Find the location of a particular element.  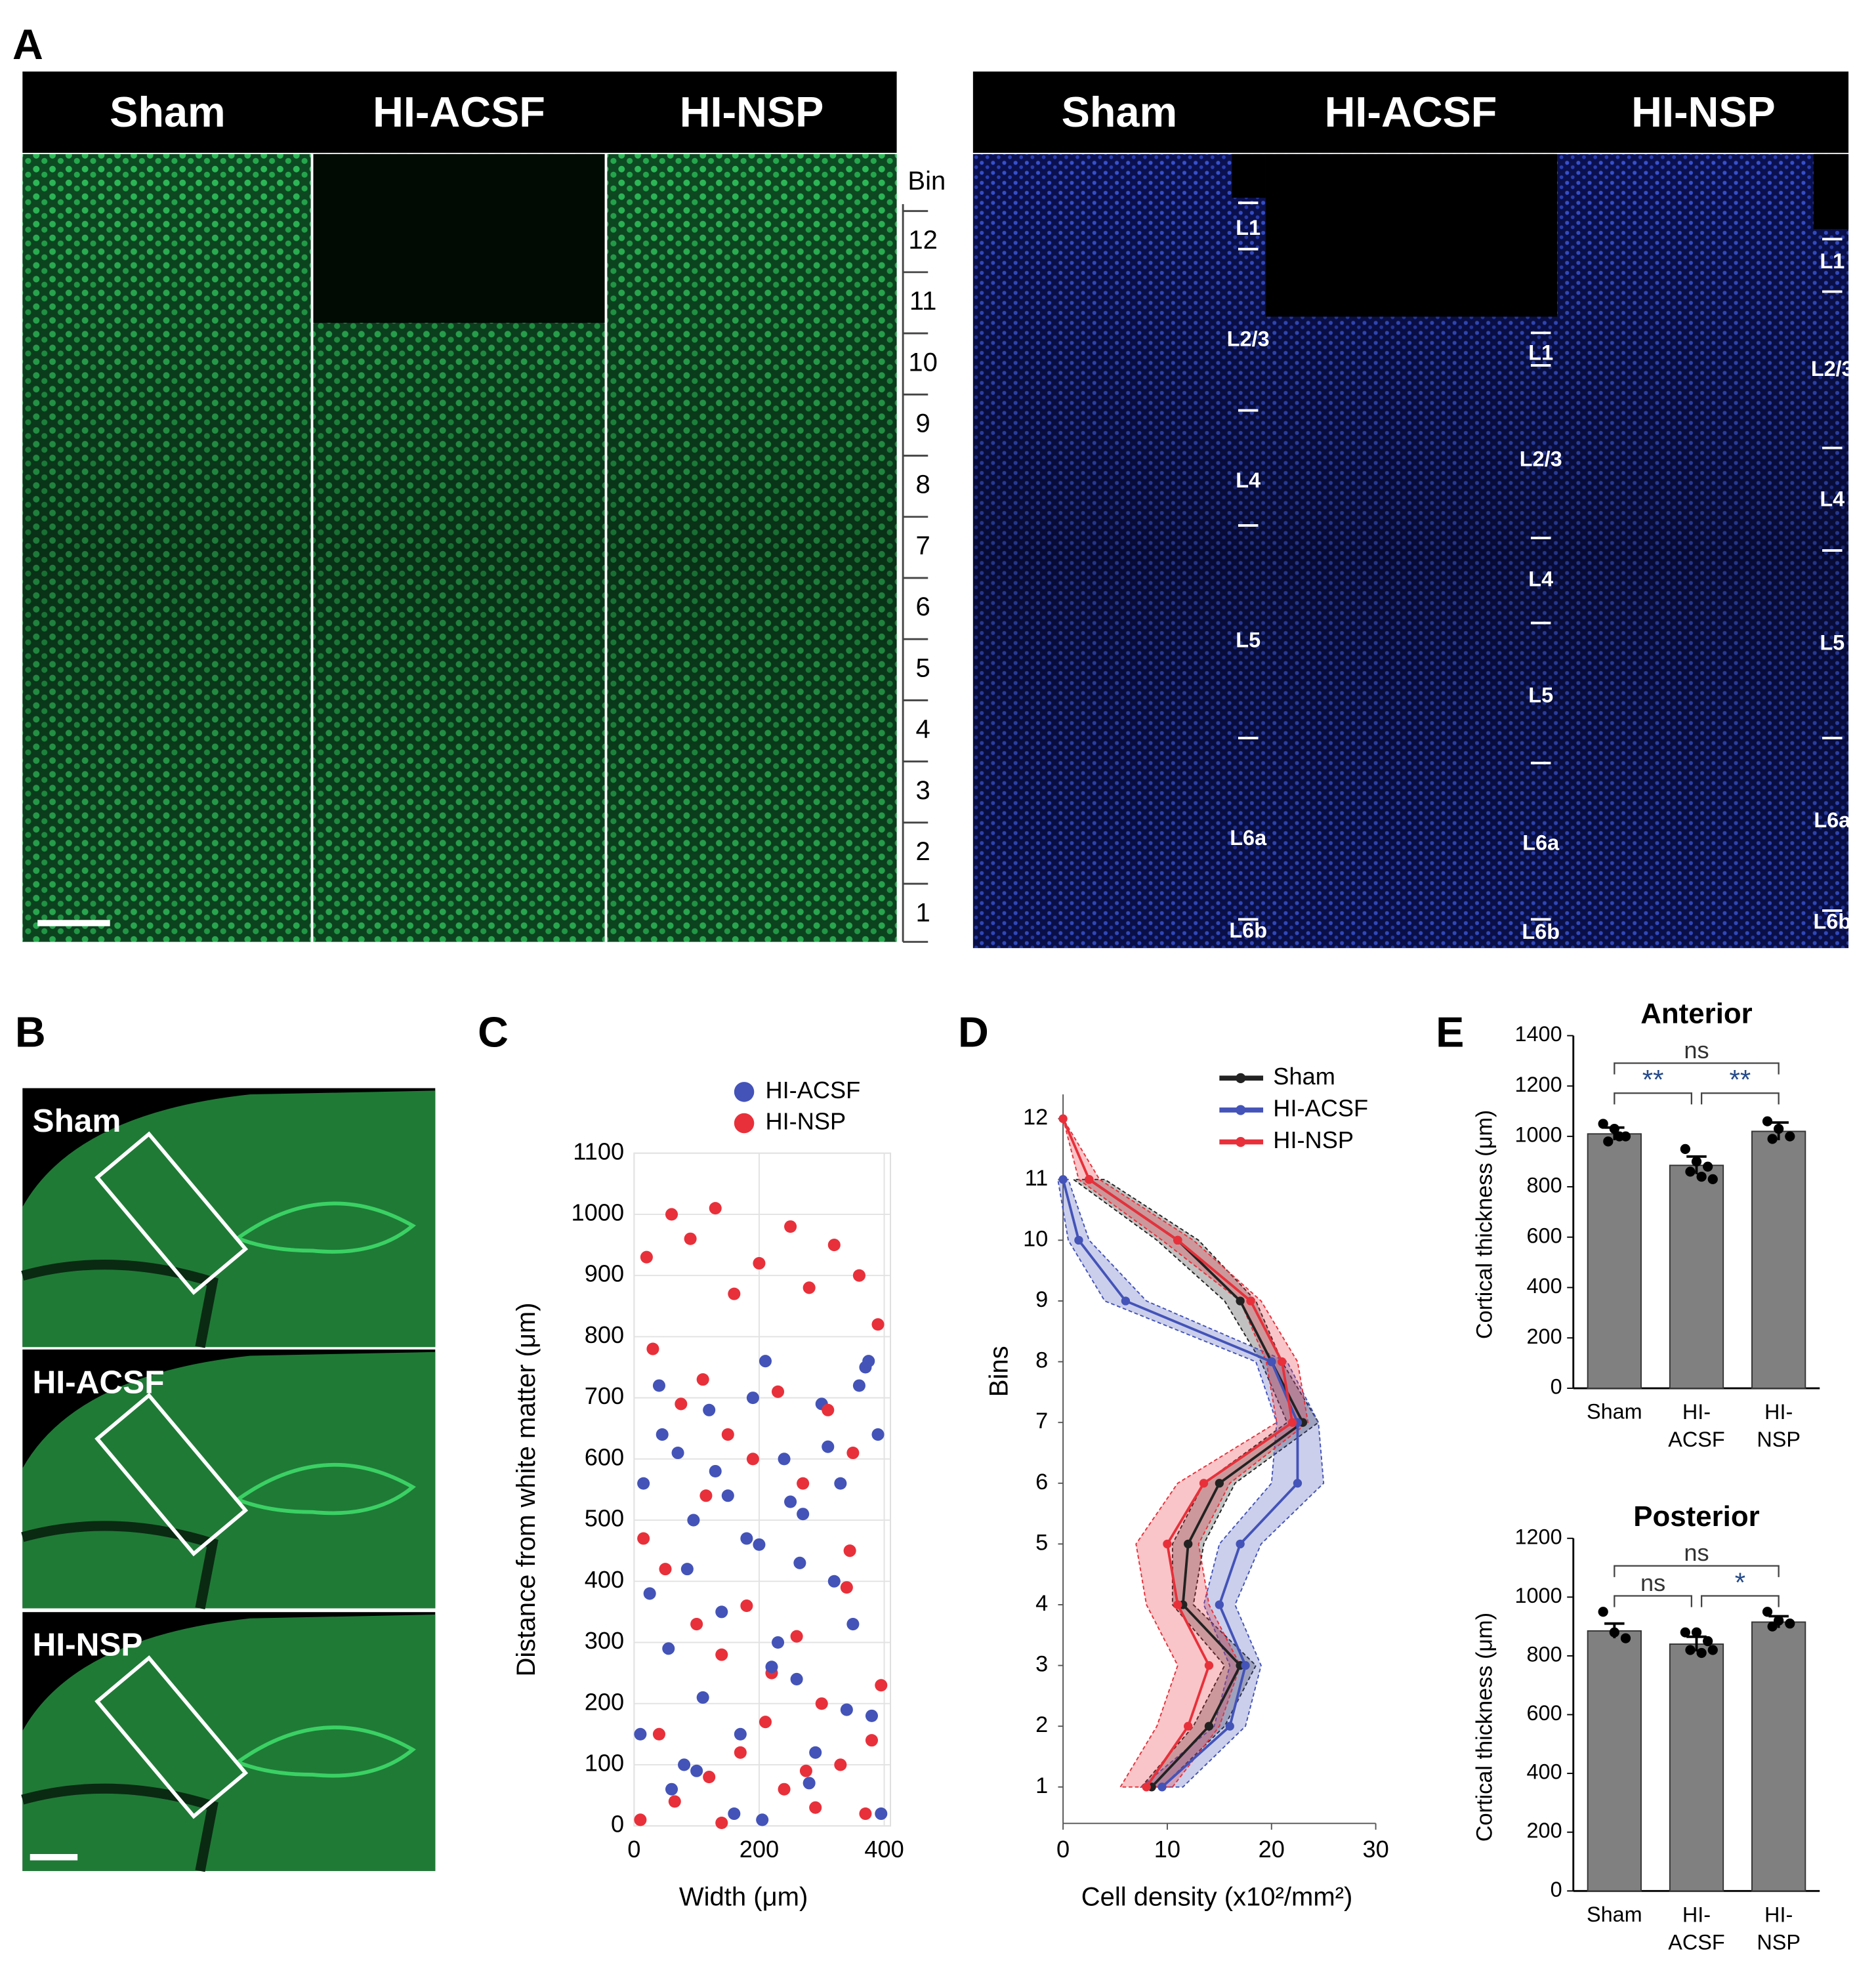

section-label: HI-NSP is located at coordinates (88, 1644).